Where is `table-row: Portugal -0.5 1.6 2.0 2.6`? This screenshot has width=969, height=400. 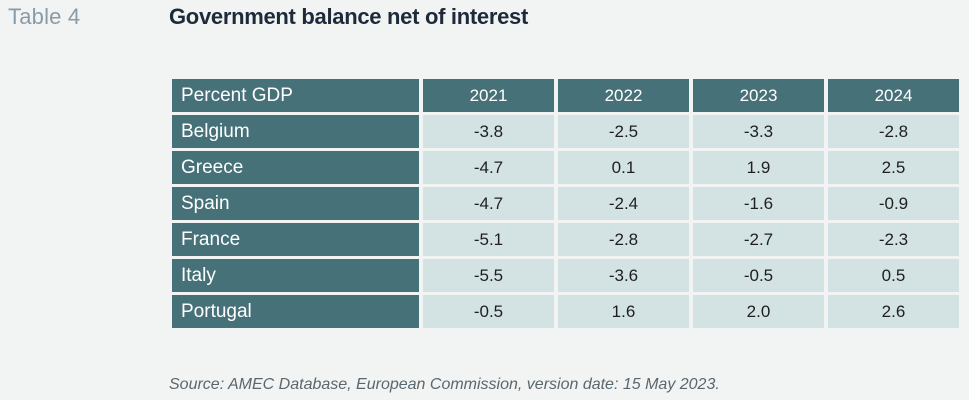
table-row: Portugal -0.5 1.6 2.0 2.6 is located at coordinates (565, 311).